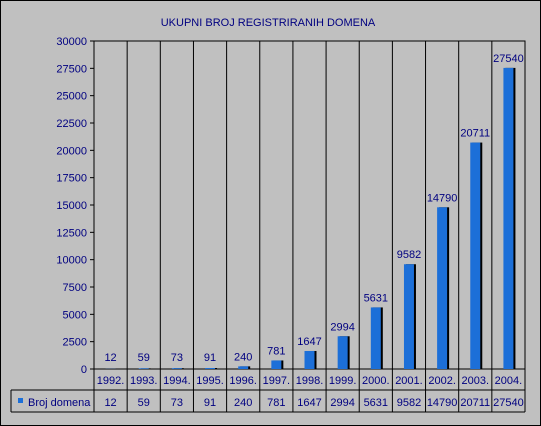 This screenshot has width=541, height=426. I want to click on table-value: 91, so click(210, 403).